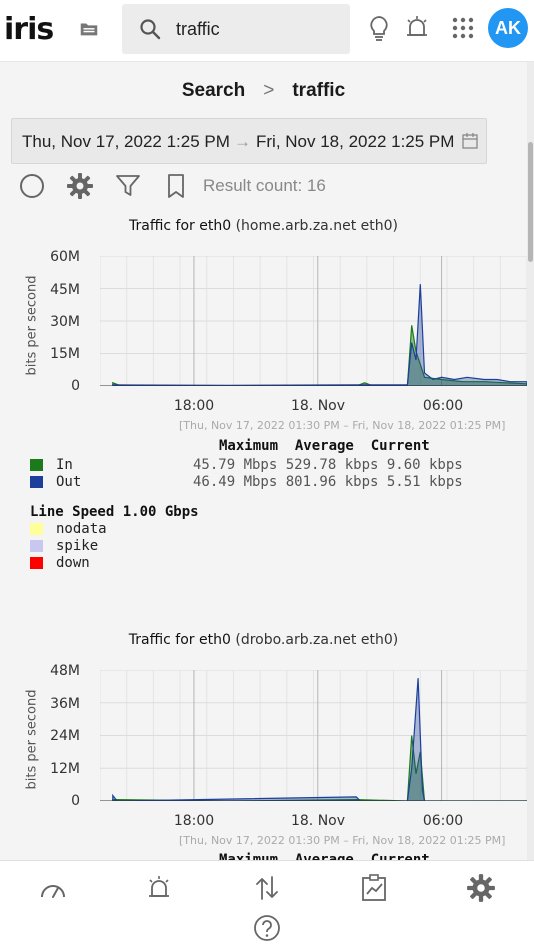 This screenshot has height=950, width=534. Describe the element at coordinates (53, 890) in the screenshot. I see `gauge-icon` at that location.